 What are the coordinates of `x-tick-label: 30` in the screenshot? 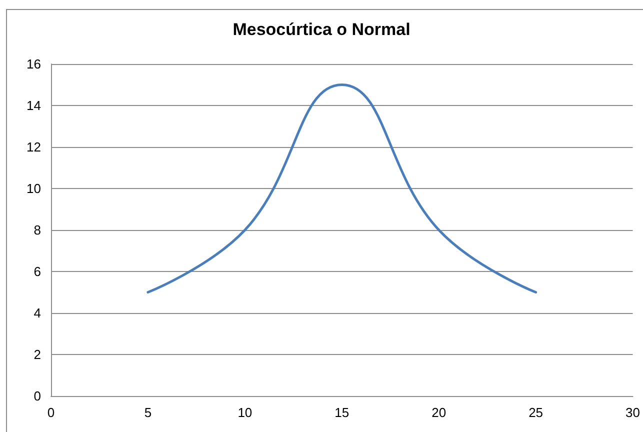 It's located at (633, 412).